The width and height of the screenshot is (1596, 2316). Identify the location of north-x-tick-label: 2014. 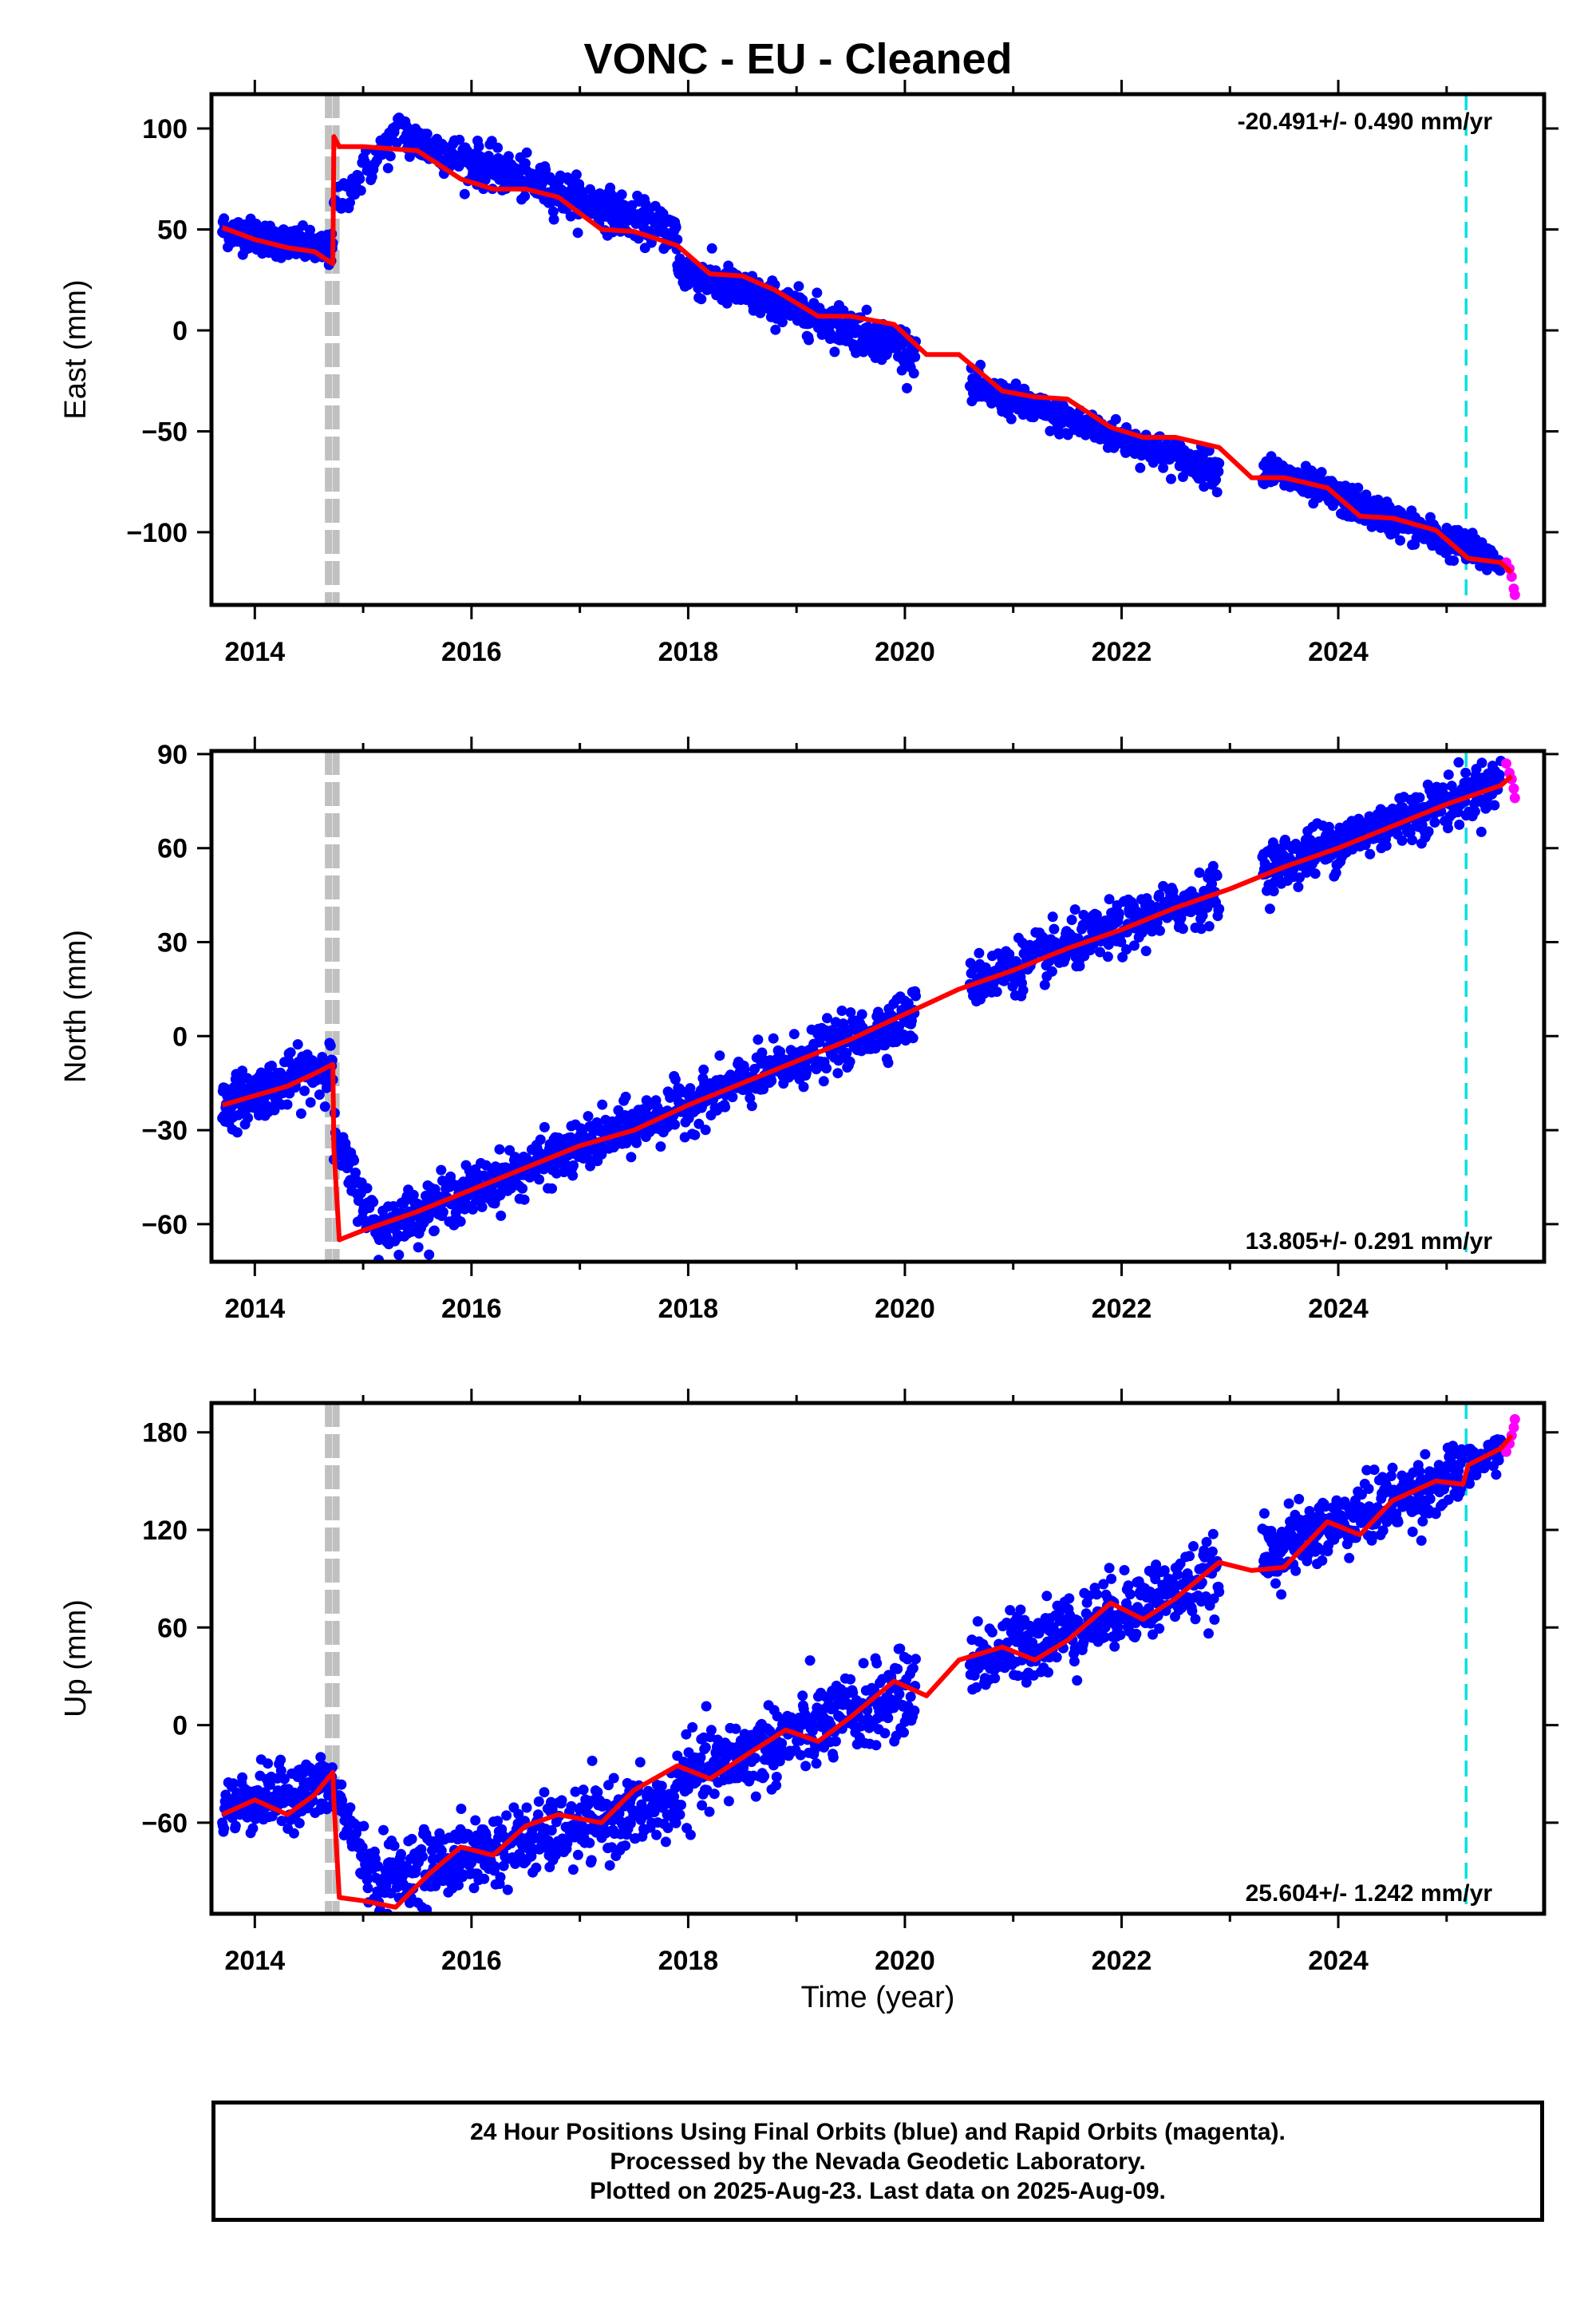
(254, 1309).